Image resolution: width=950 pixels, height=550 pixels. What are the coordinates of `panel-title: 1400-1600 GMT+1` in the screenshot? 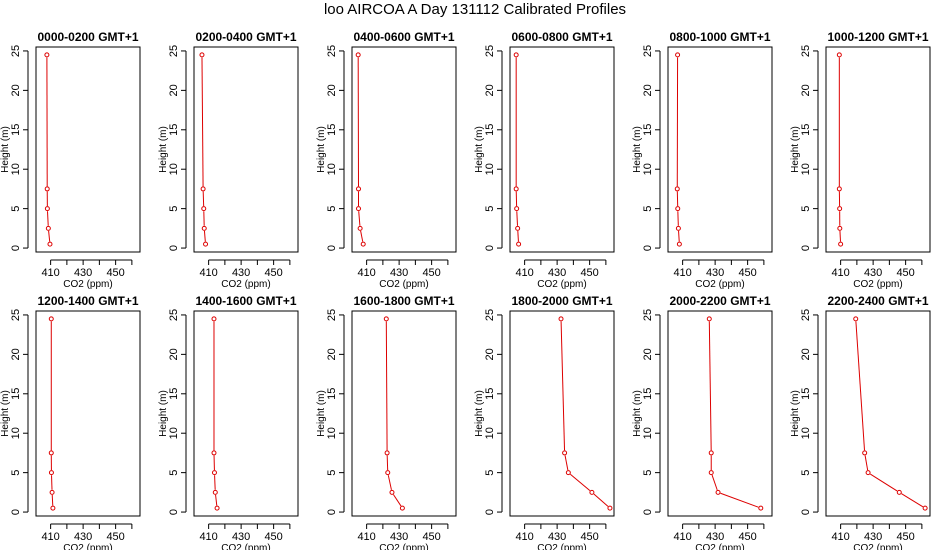 It's located at (245, 301).